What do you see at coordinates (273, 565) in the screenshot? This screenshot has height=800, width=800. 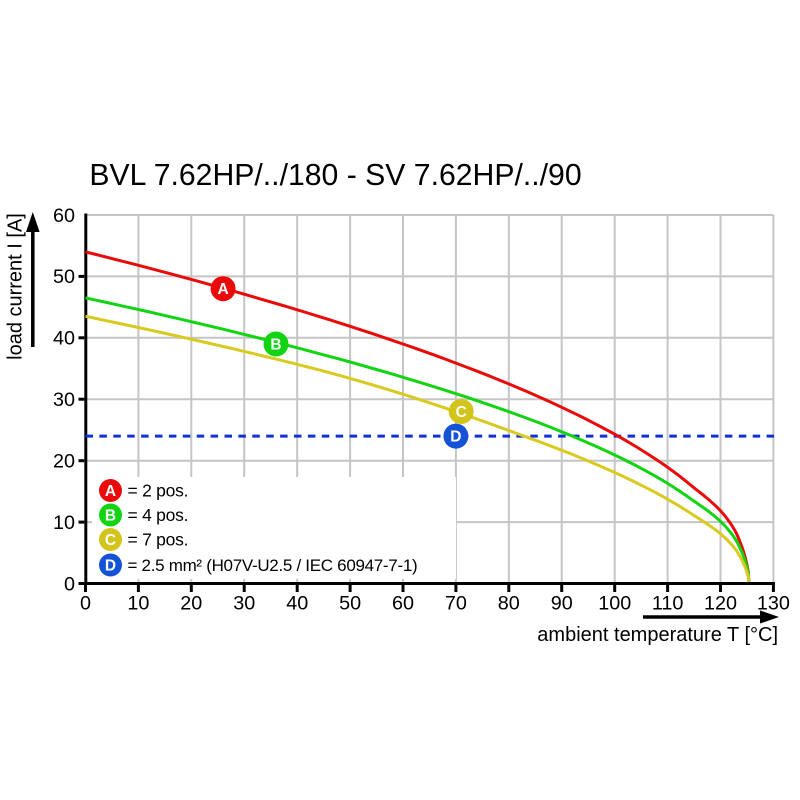 I see `svg-text:= 2.5 mm² (H07V-U2.5 / IEC 609: = 2.5 mm² (H07V-U2.5 / IEC 60947-7-1)` at bounding box center [273, 565].